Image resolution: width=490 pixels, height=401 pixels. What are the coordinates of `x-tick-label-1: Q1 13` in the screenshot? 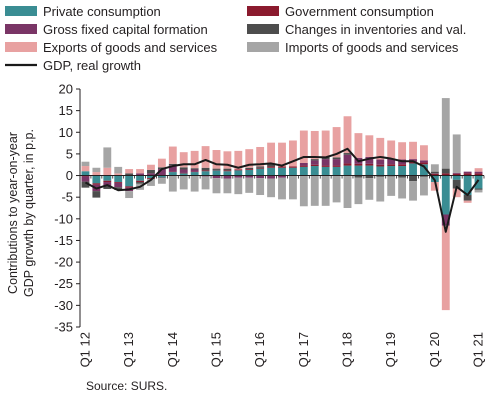 It's located at (128, 349).